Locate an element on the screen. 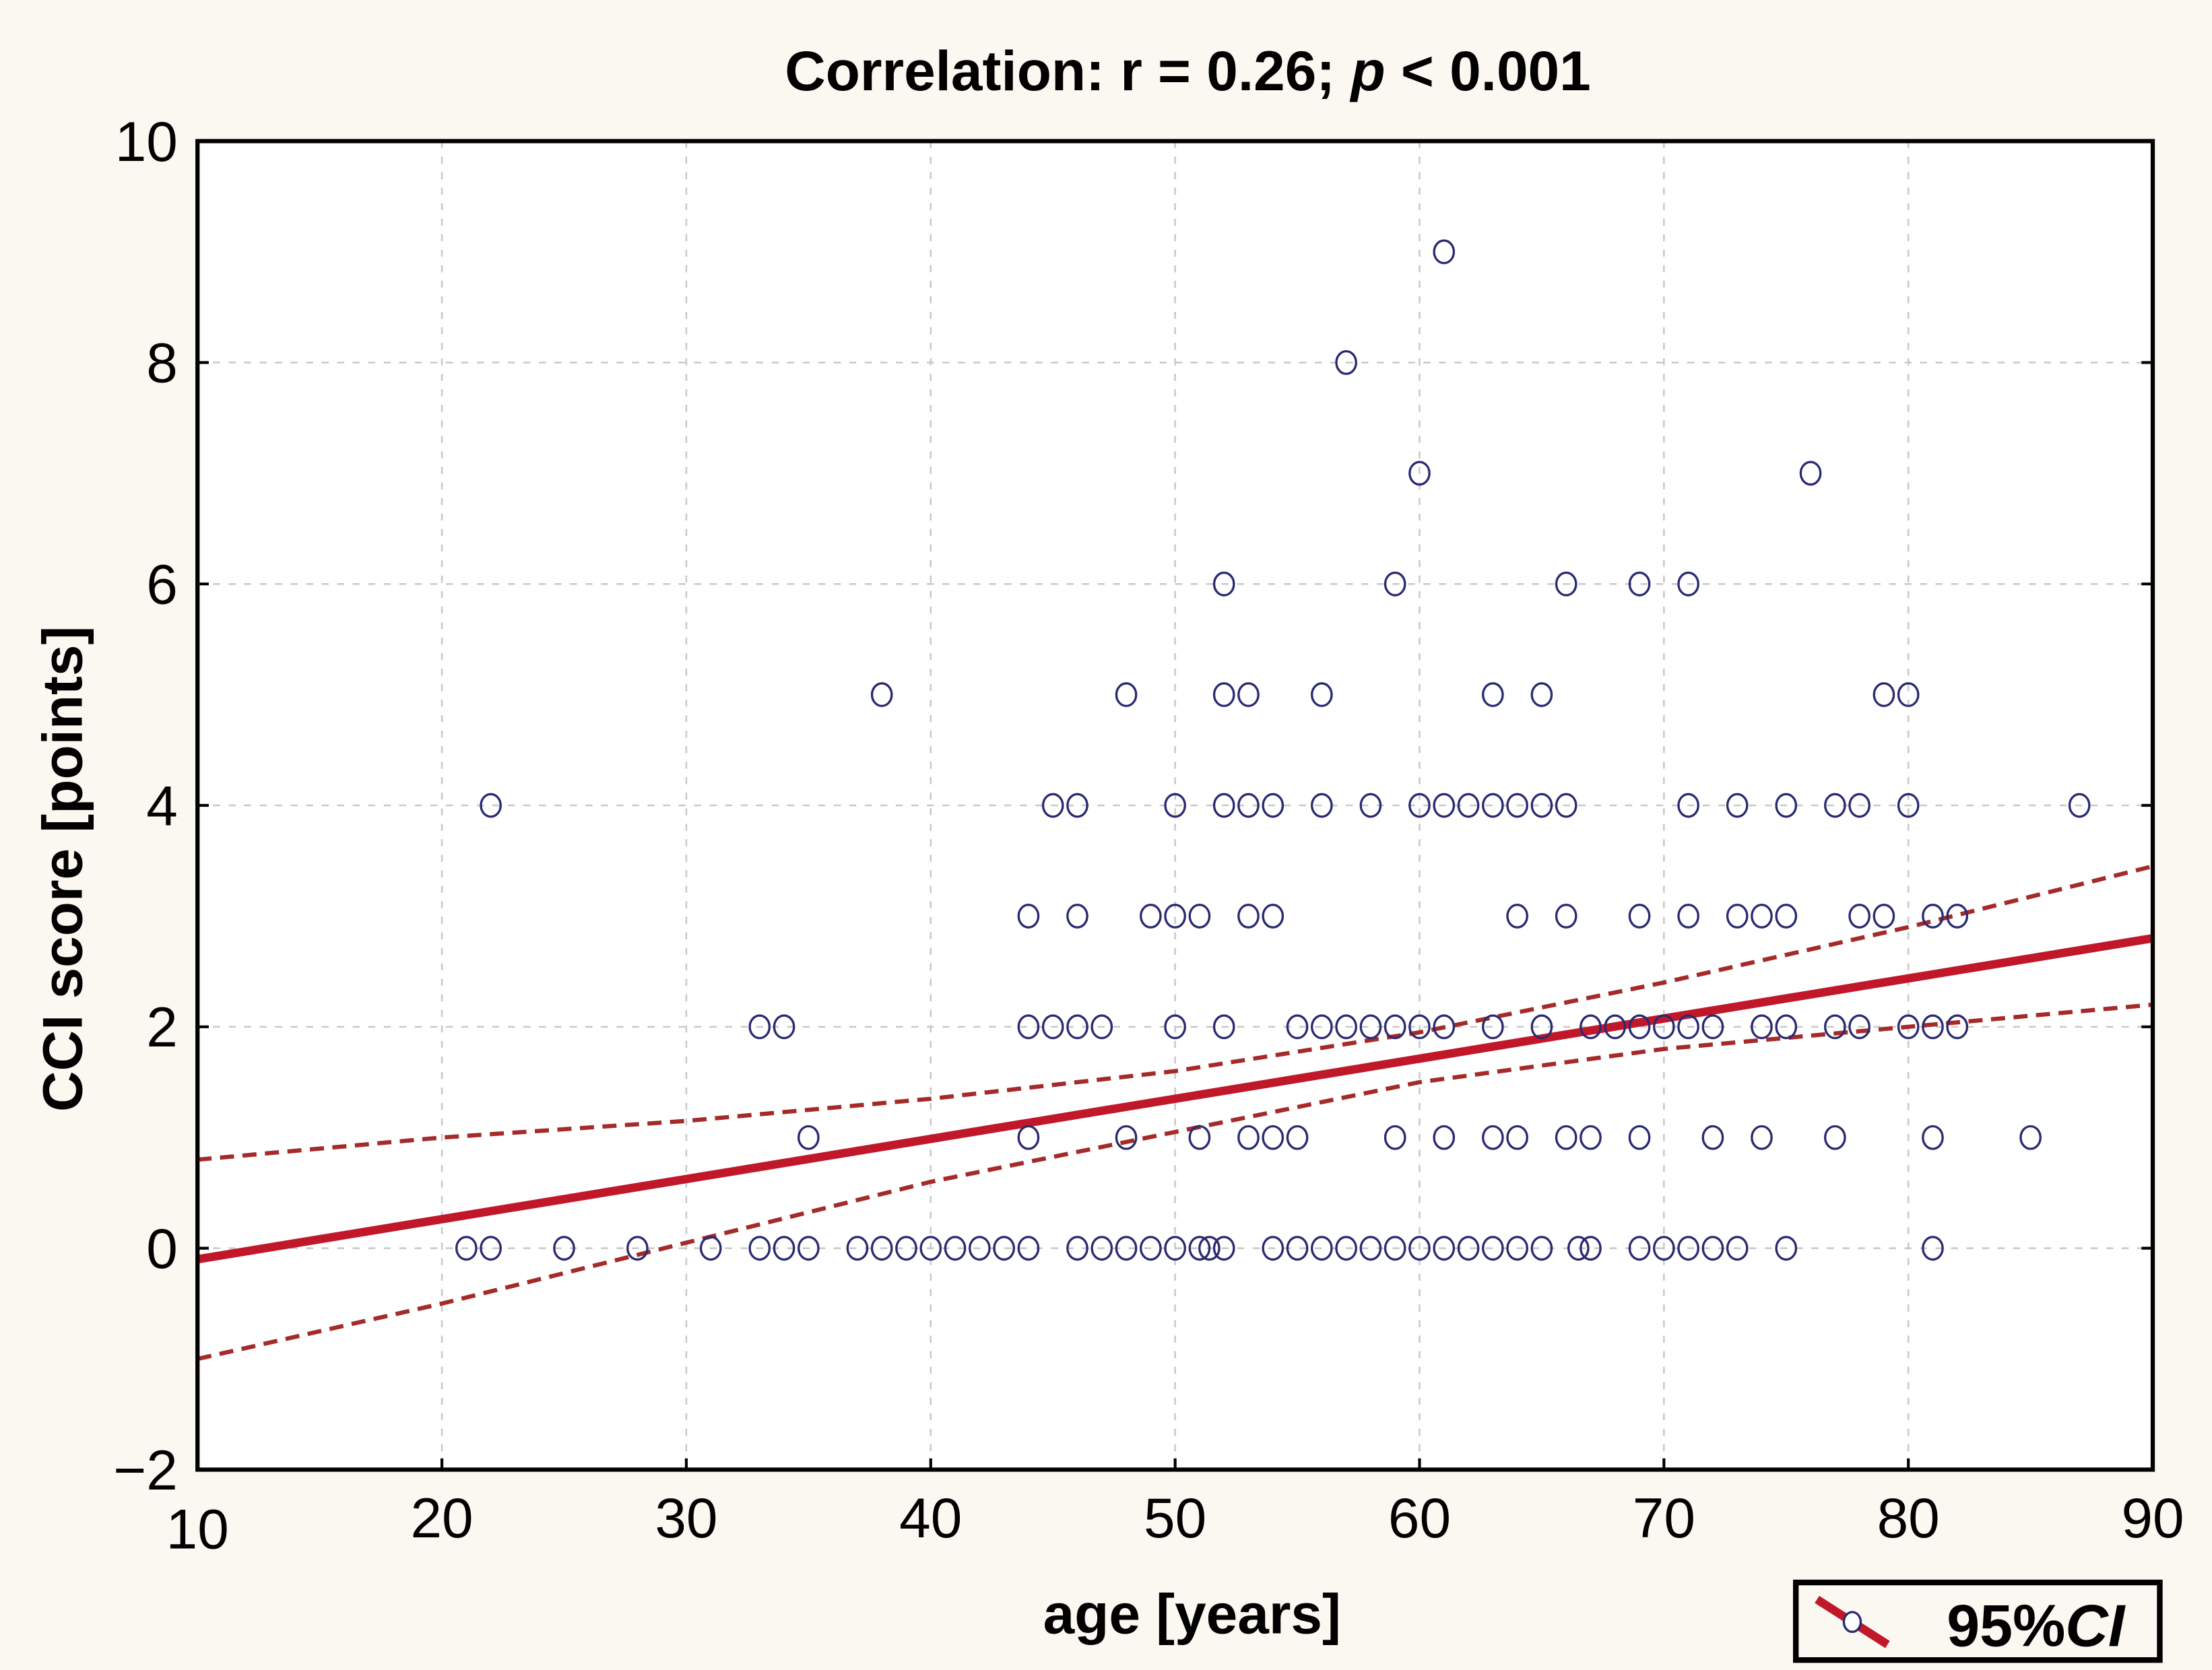 The width and height of the screenshot is (2212, 1670). x-tick-label: 70 is located at coordinates (1664, 1517).